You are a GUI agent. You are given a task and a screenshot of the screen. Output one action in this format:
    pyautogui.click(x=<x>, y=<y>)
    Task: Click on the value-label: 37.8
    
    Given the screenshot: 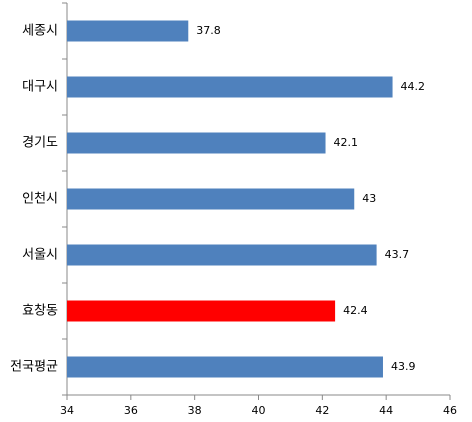 What is the action you would take?
    pyautogui.click(x=208, y=30)
    